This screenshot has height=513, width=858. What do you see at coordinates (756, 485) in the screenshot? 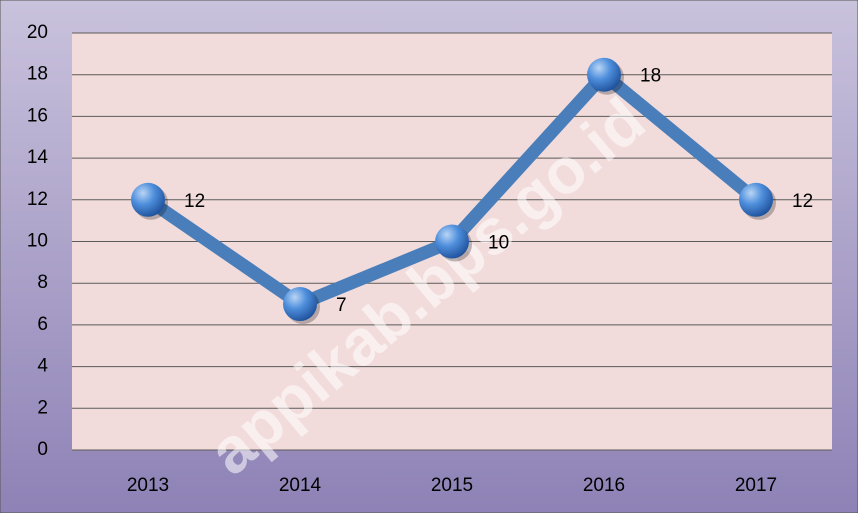
I see `x-tick-label: 2017` at bounding box center [756, 485].